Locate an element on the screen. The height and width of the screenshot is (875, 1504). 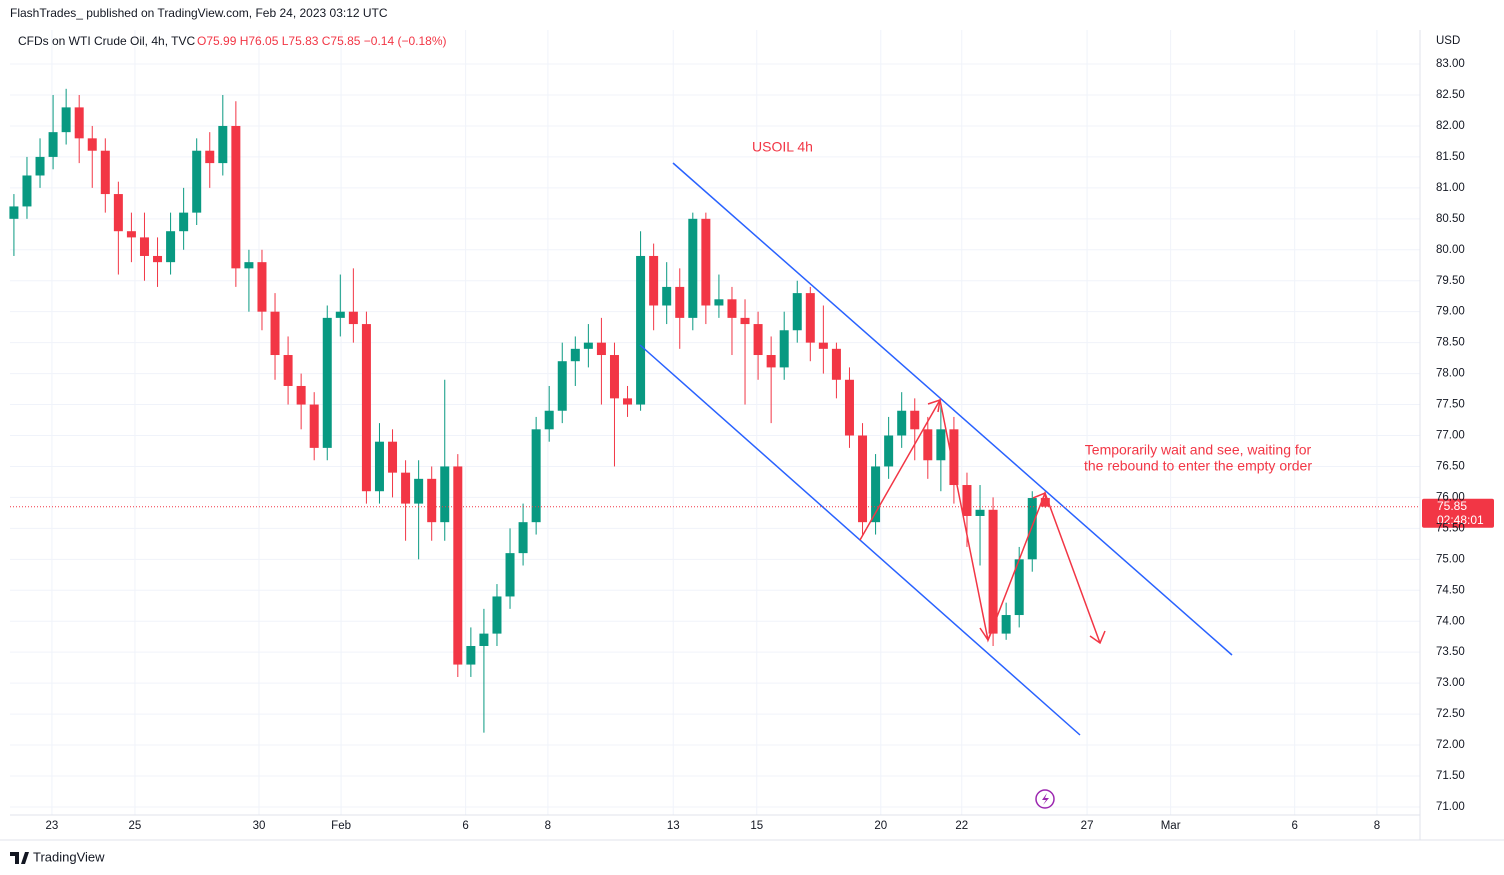
x-tick-label: 8 is located at coordinates (548, 826).